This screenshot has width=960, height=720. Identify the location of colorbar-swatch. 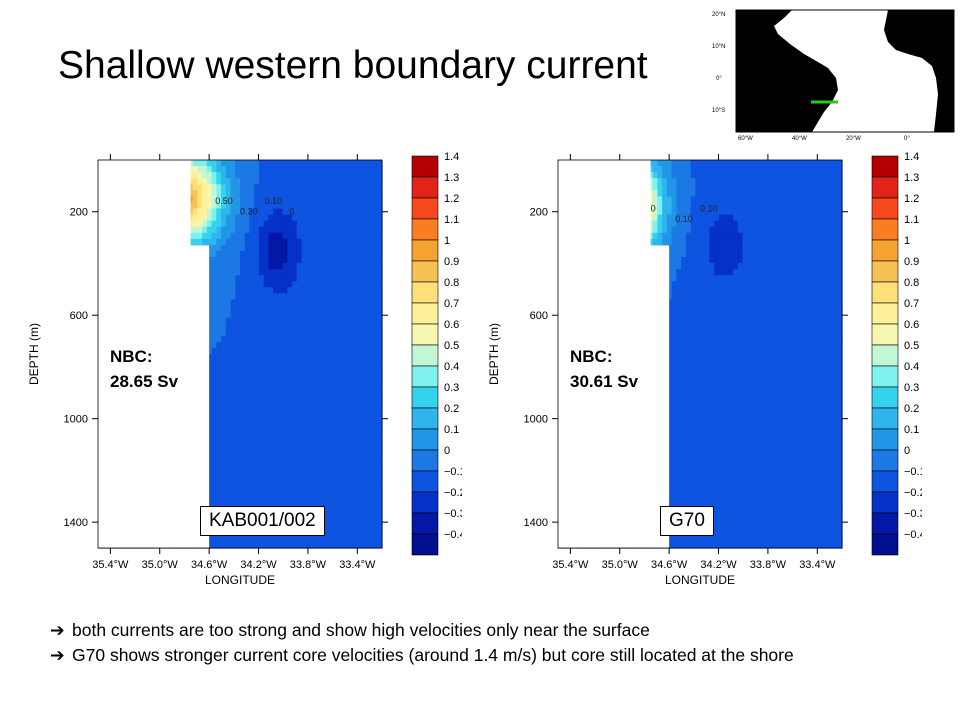
(425, 334).